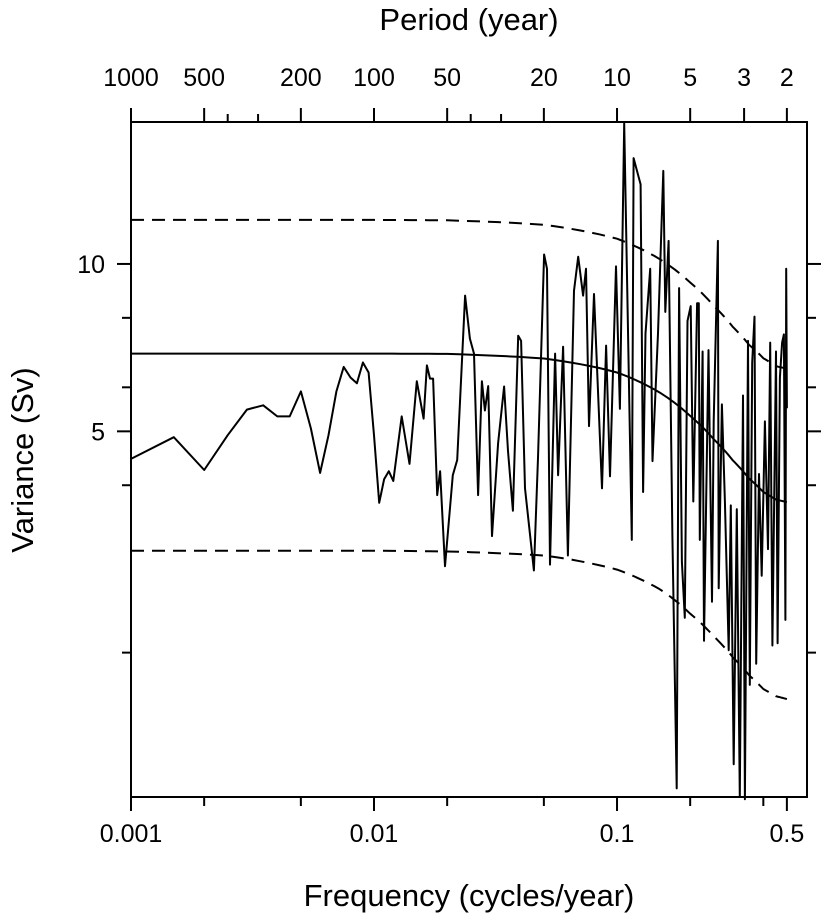  What do you see at coordinates (786, 834) in the screenshot?
I see `x-tick-label: 0.5` at bounding box center [786, 834].